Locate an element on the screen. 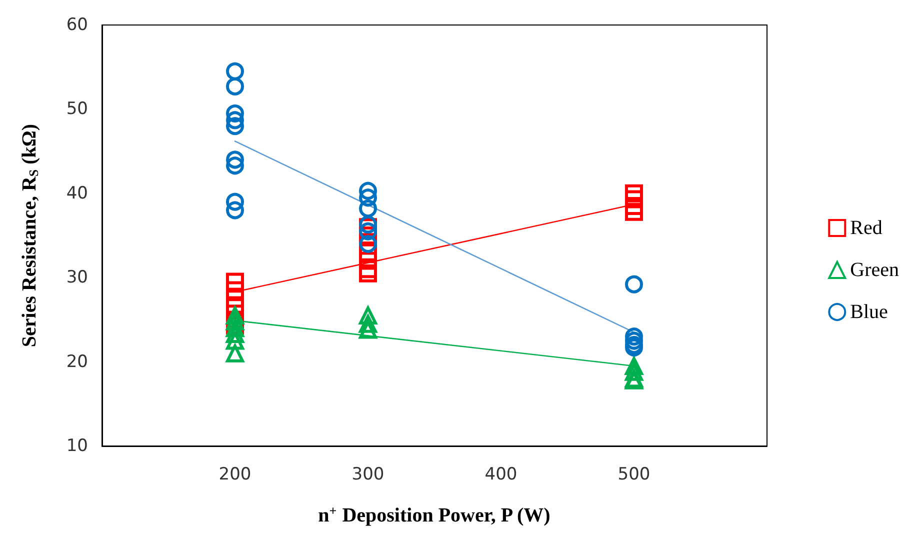 The image size is (912, 540). x-tick-label: 500 is located at coordinates (634, 474).